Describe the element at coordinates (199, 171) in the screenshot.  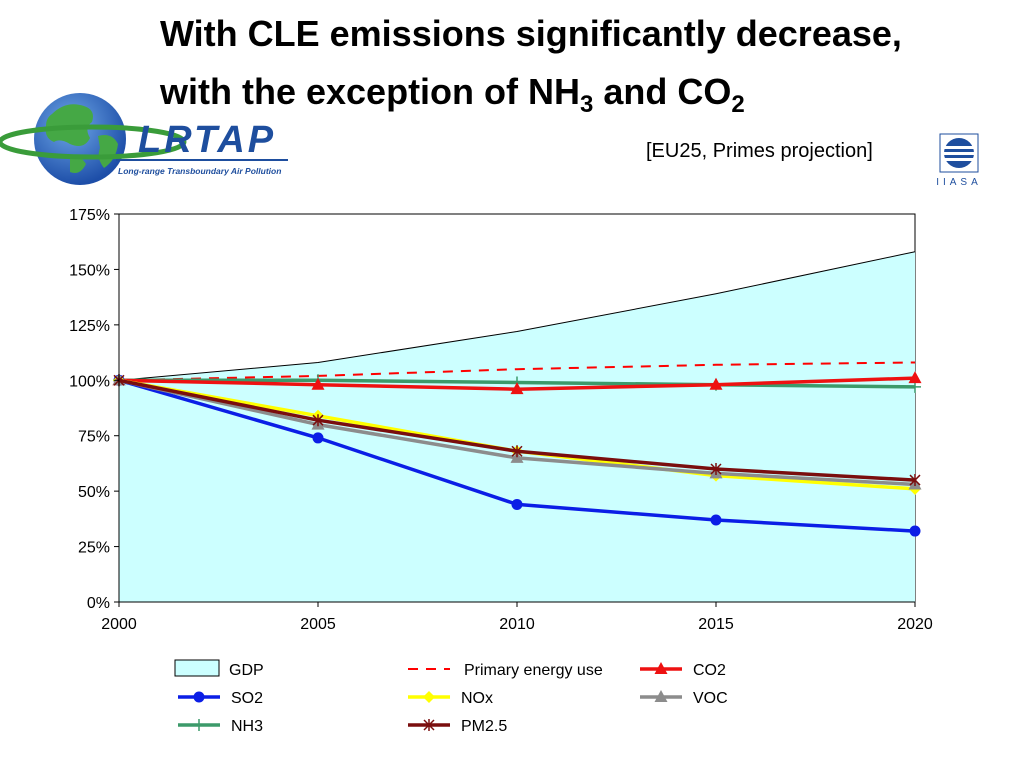
I see `lrtap-tagline: Long-range Transboundary Air Pollution` at that location.